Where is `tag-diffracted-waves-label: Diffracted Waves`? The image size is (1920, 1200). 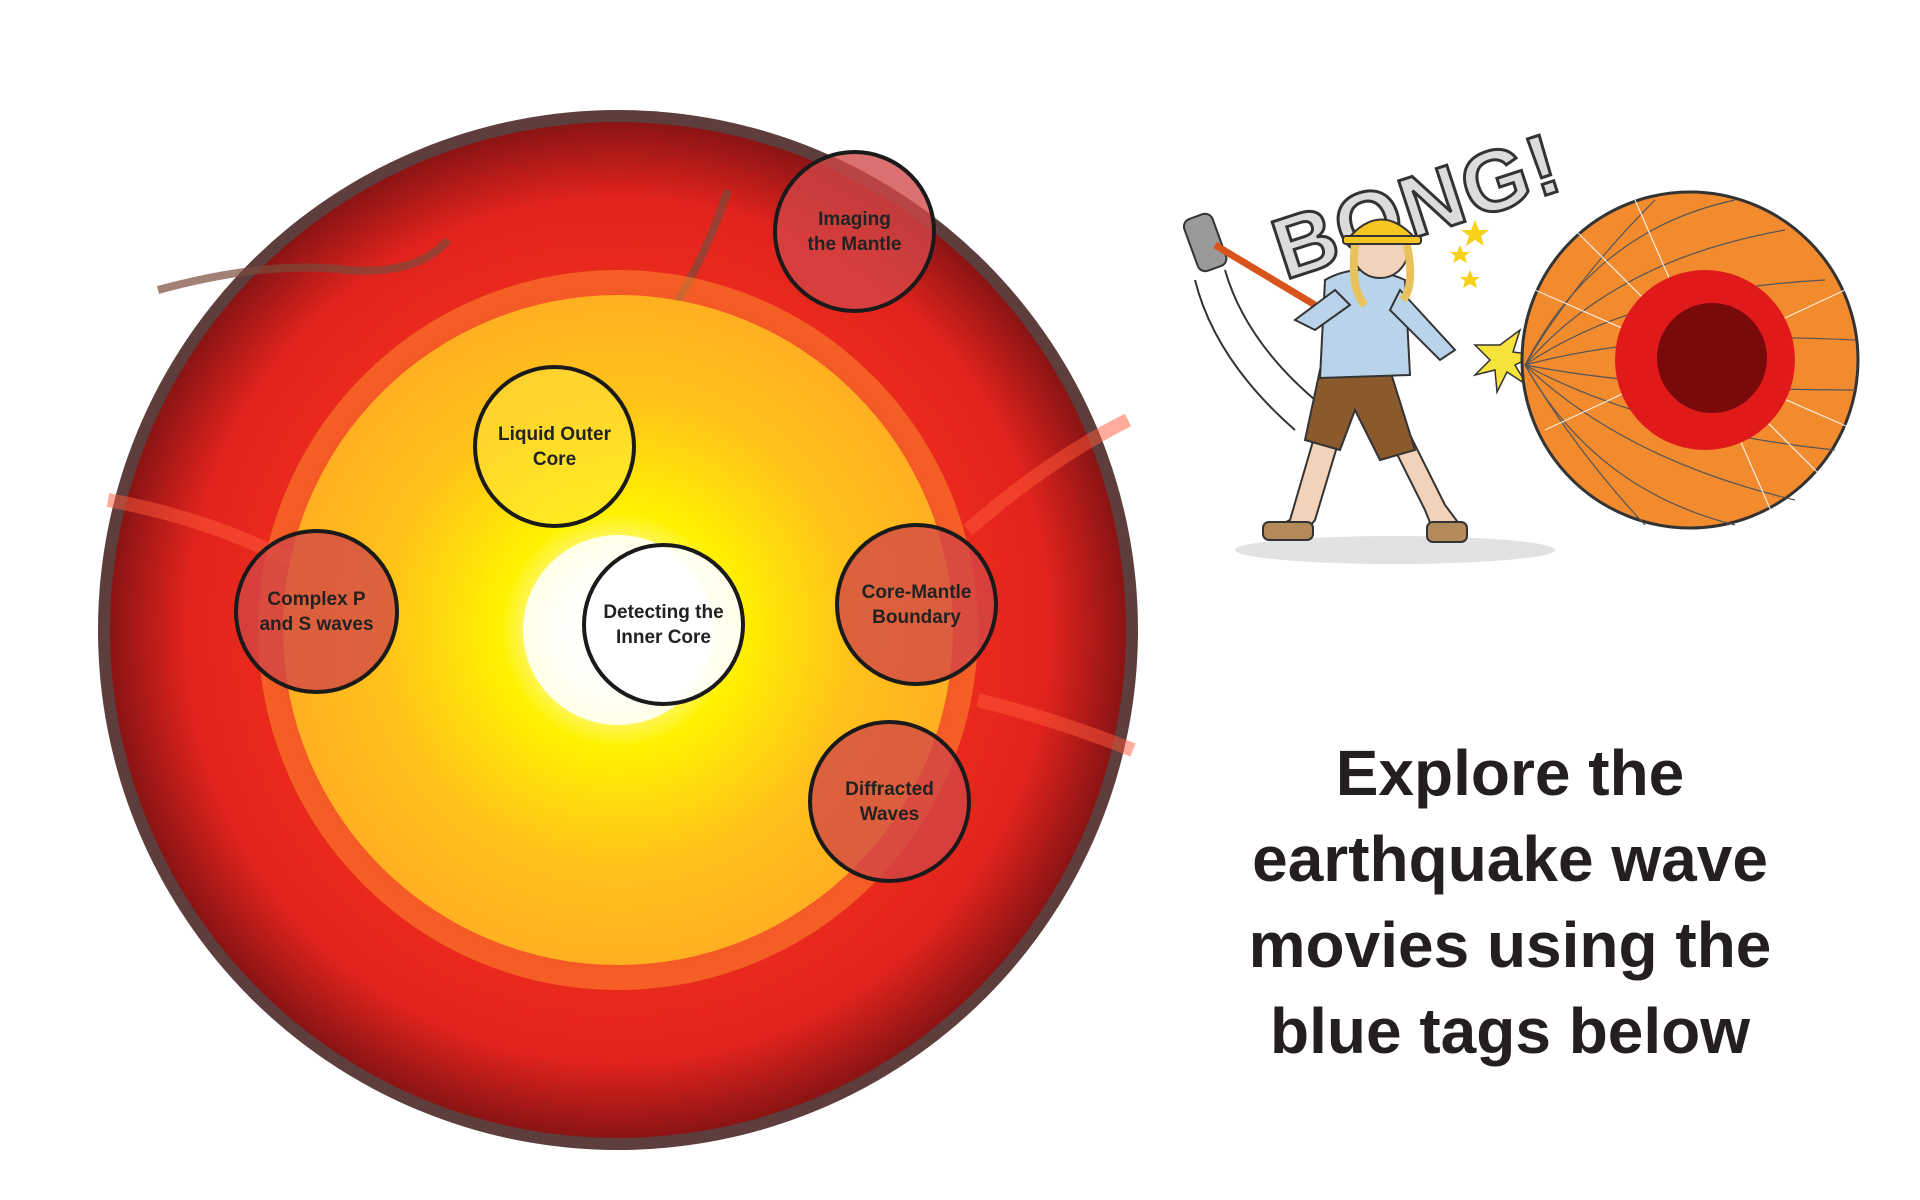 tag-diffracted-waves-label: Diffracted Waves is located at coordinates (889, 801).